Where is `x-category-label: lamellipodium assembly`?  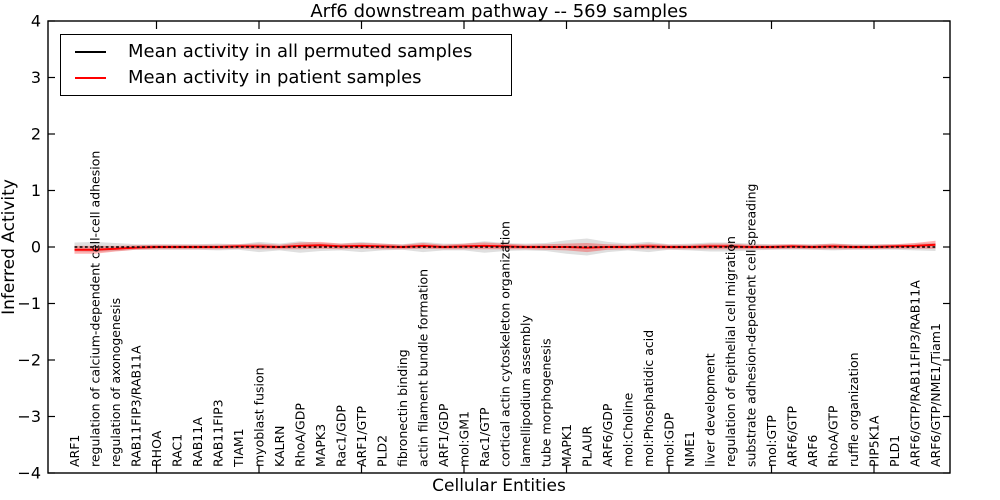
x-category-label: lamellipodium assembly is located at coordinates (525, 391).